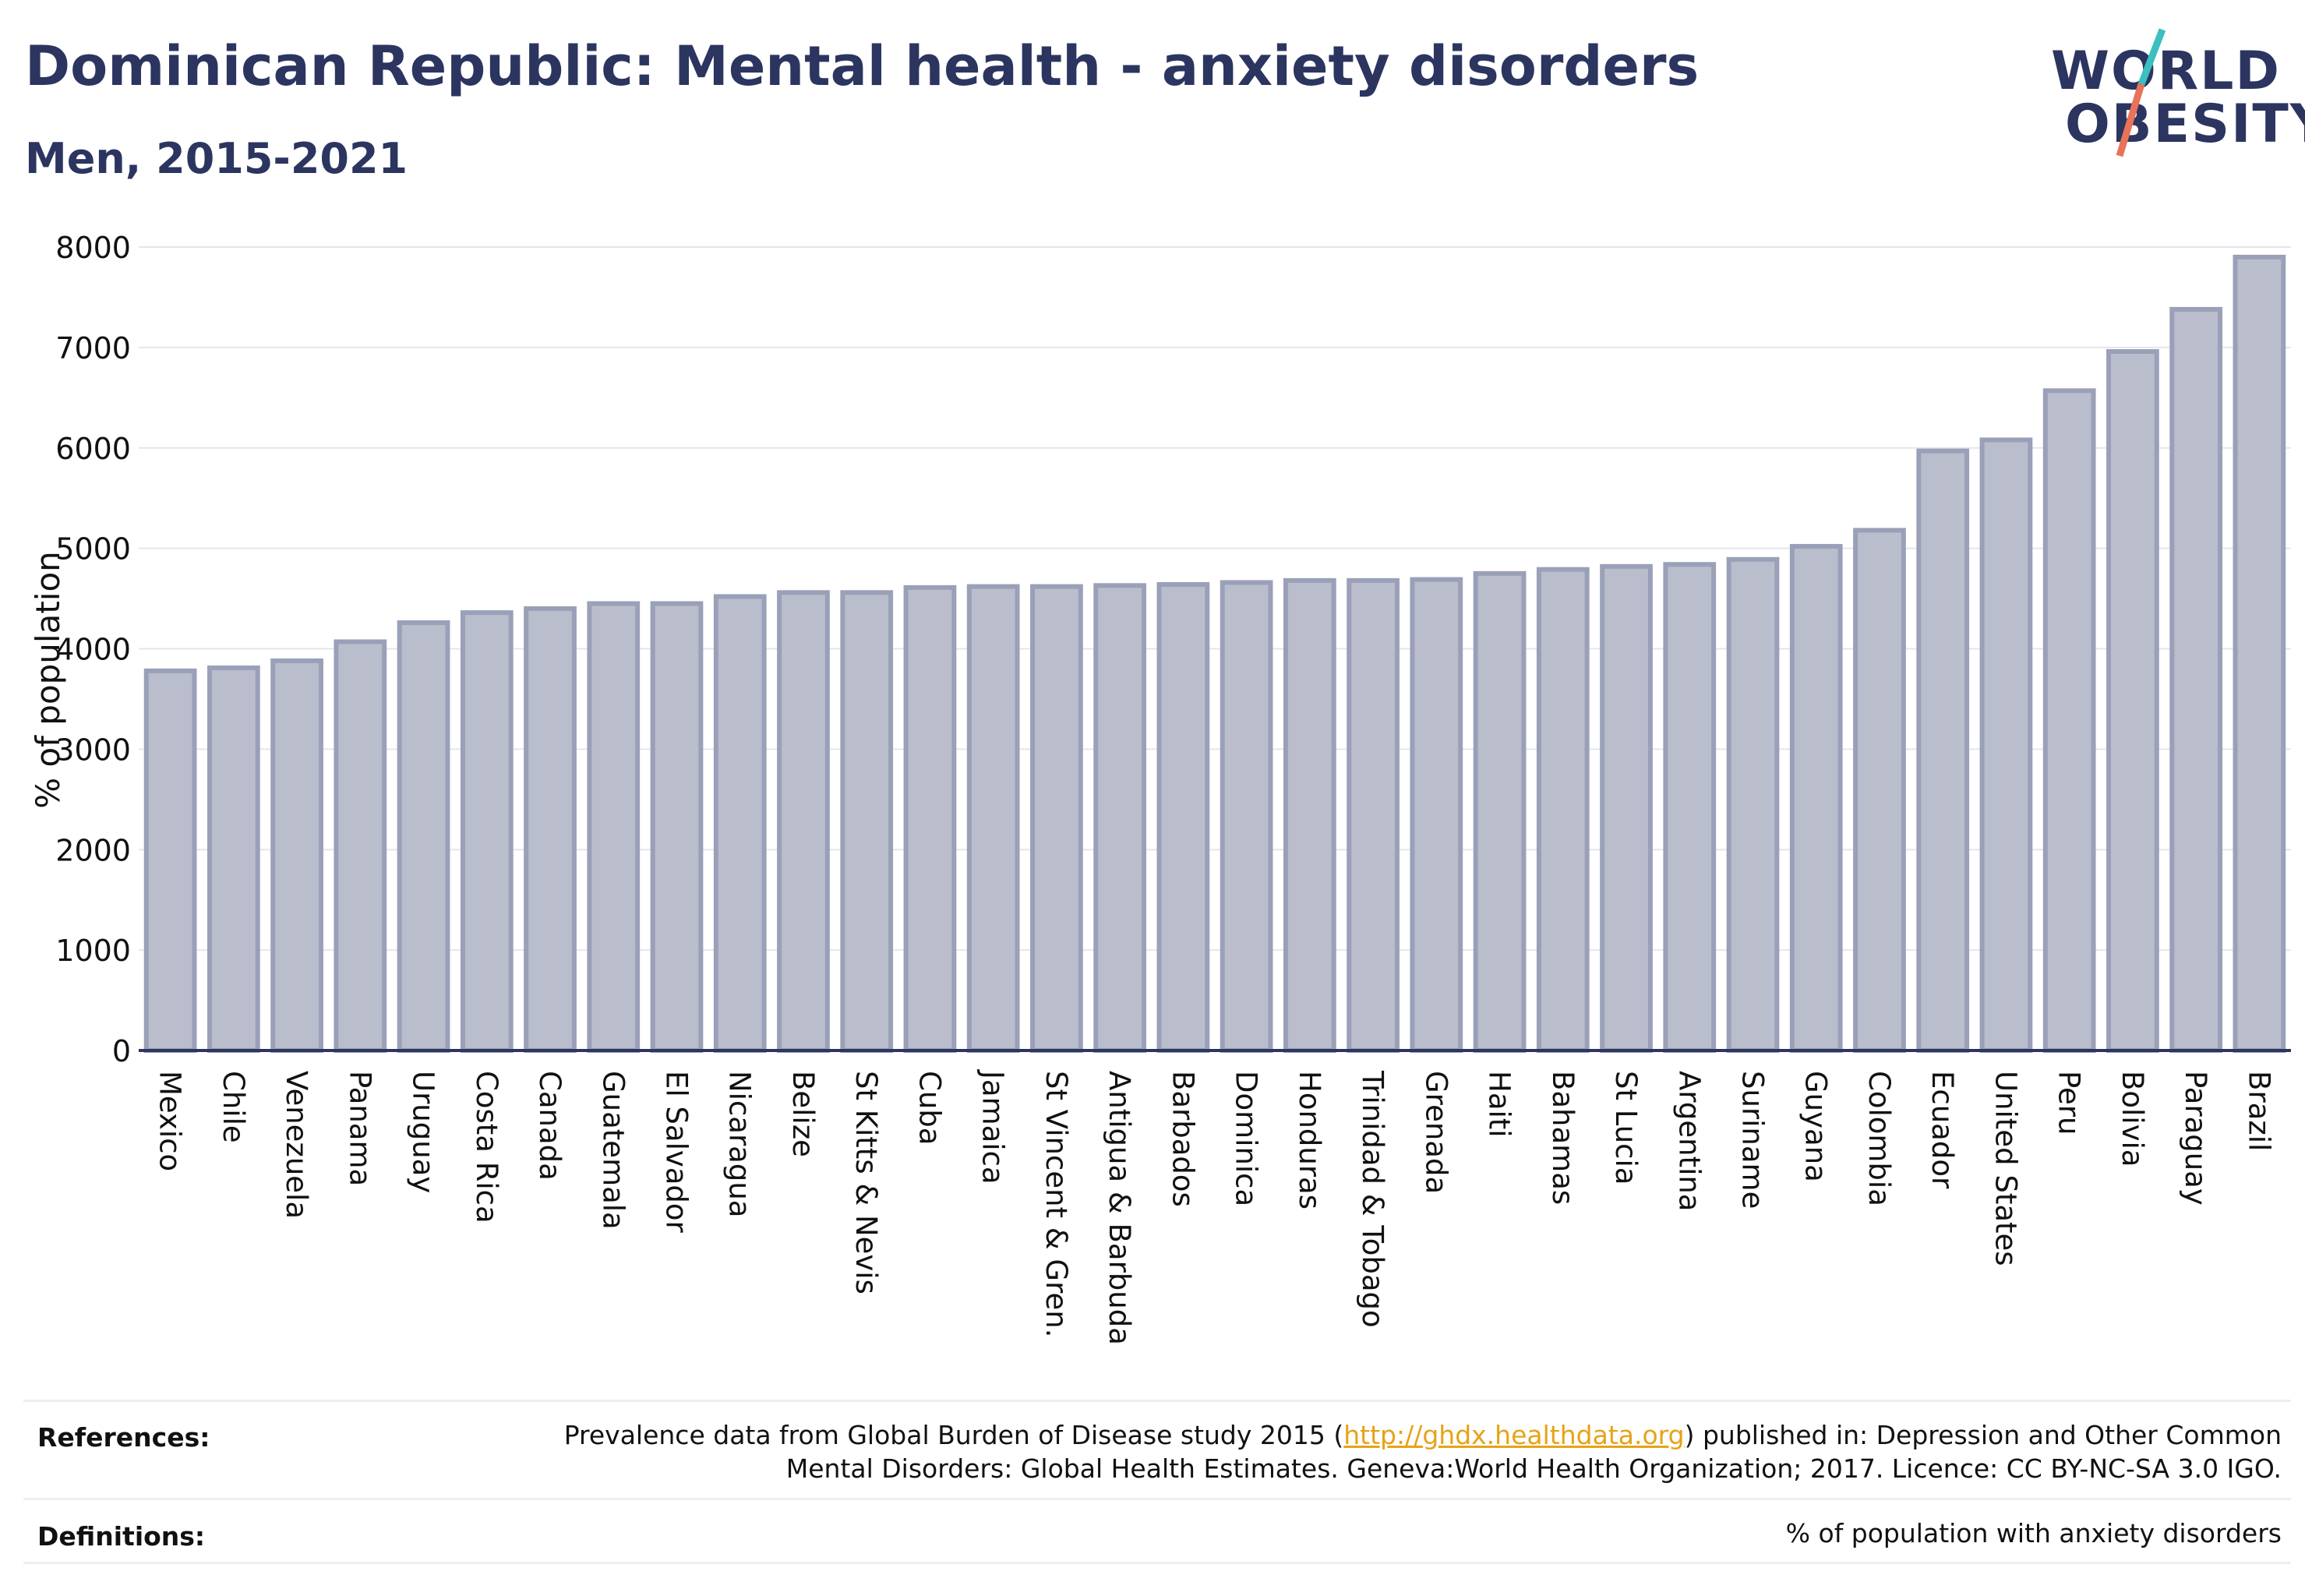 The width and height of the screenshot is (2305, 1596). What do you see at coordinates (803, 1114) in the screenshot?
I see `x-tick-label: Belize` at bounding box center [803, 1114].